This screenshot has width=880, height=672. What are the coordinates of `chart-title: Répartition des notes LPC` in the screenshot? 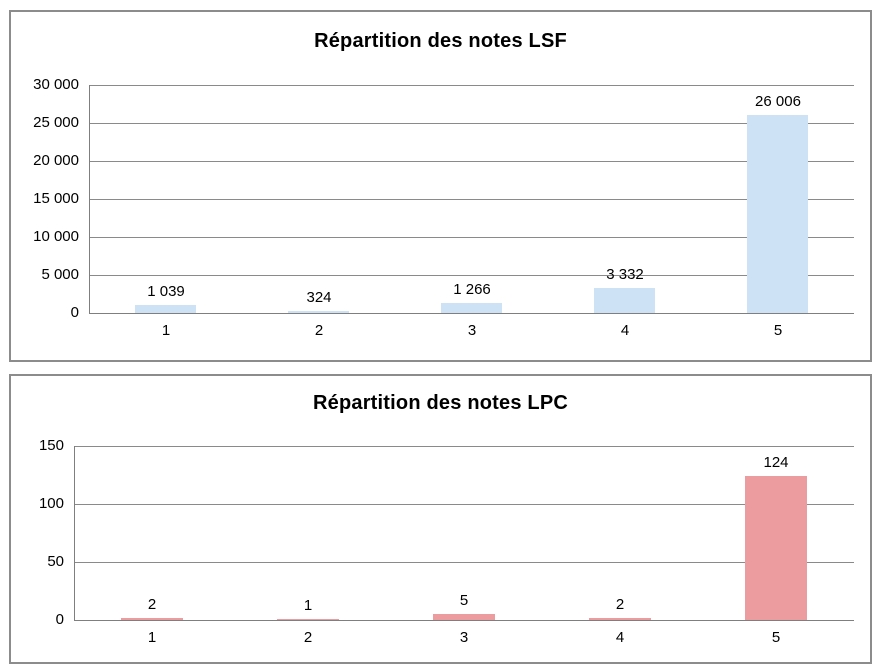 It's located at (440, 403).